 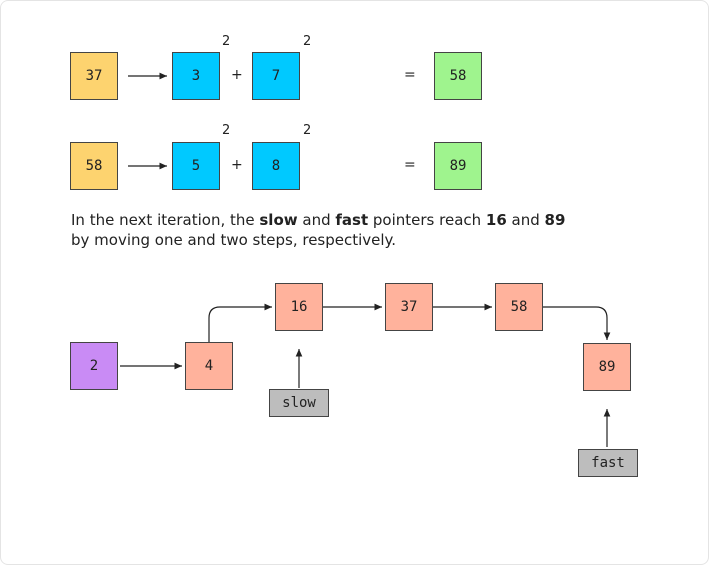 What do you see at coordinates (458, 166) in the screenshot?
I see `equation-2-result-box: 89` at bounding box center [458, 166].